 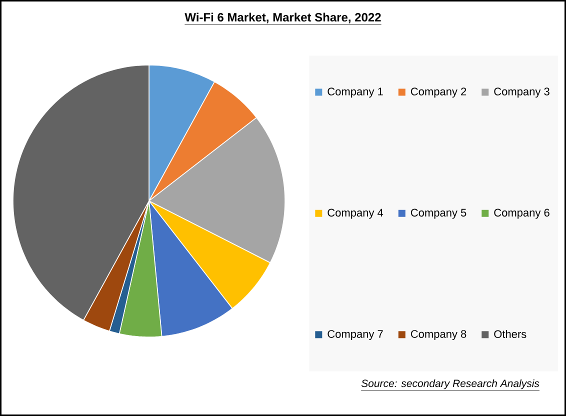 What do you see at coordinates (510, 334) in the screenshot?
I see `legend-label: Others` at bounding box center [510, 334].